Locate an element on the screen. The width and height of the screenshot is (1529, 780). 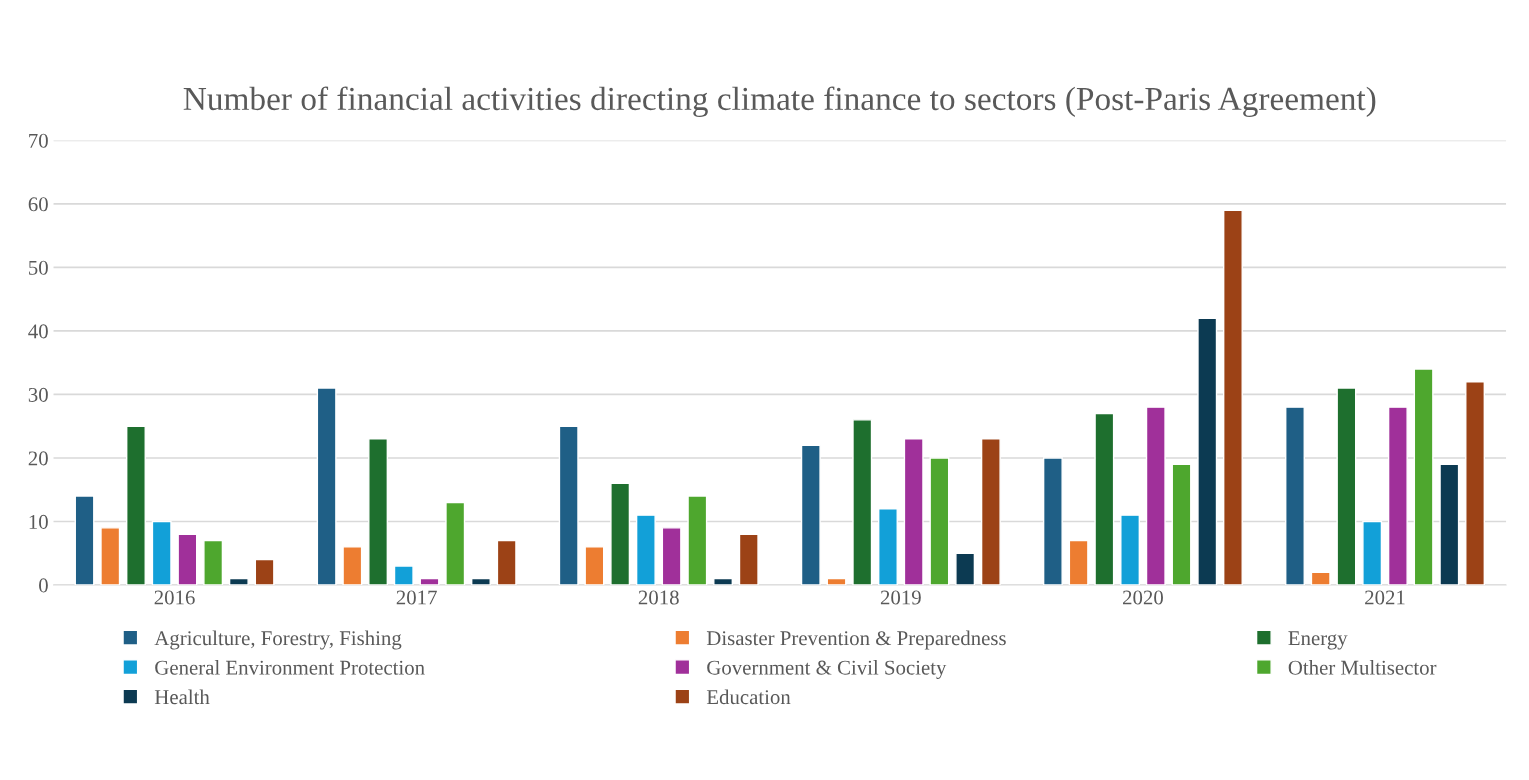
legend-label: Agriculture, Forestry, Fishing is located at coordinates (278, 640).